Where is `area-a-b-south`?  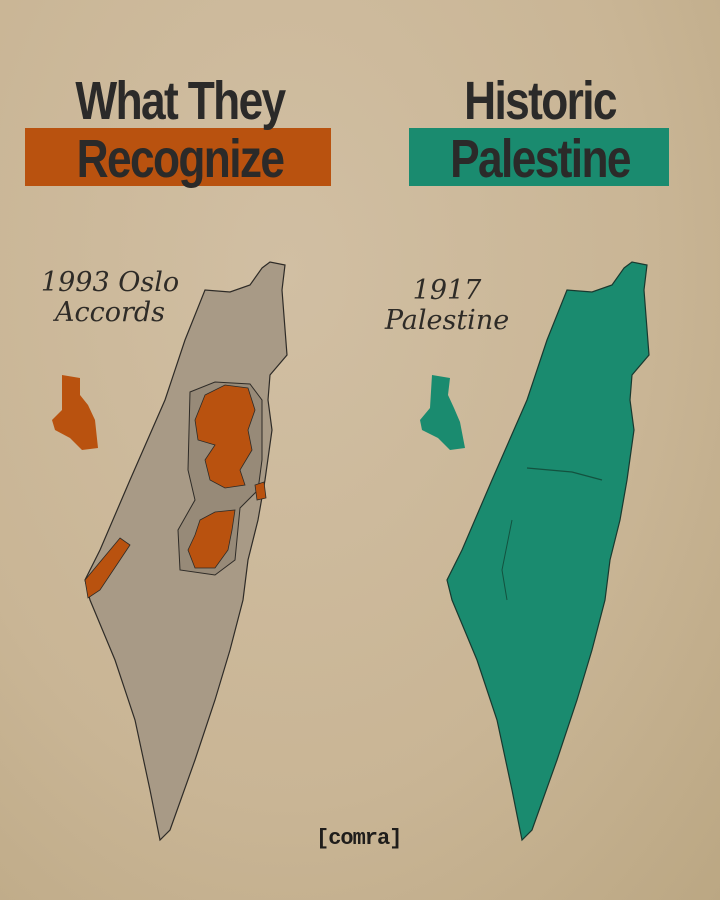 area-a-b-south is located at coordinates (211, 539).